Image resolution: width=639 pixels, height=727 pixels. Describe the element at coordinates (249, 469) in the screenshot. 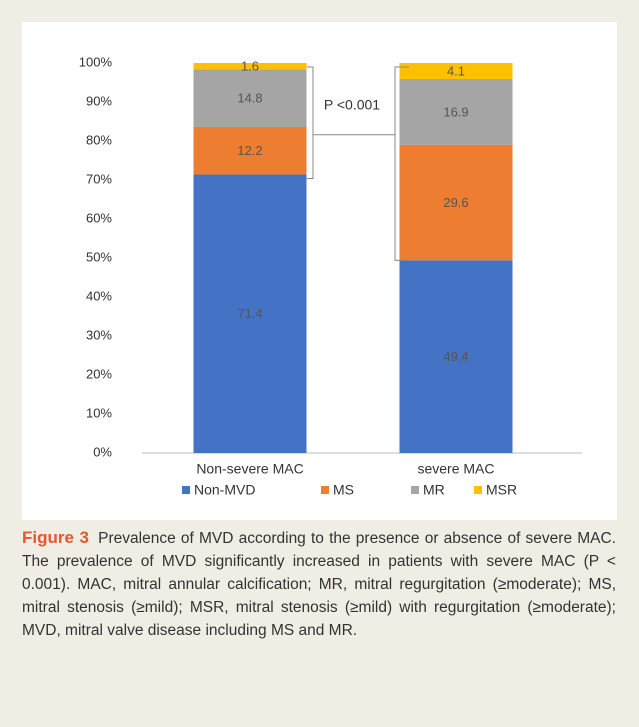

I see `x-tick-label: Non-severe MAC` at that location.